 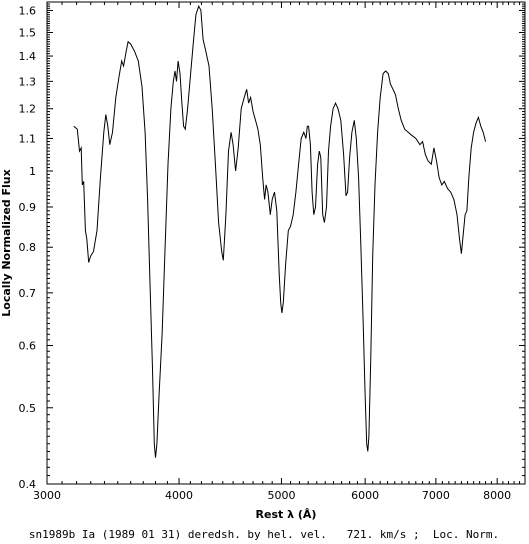 What do you see at coordinates (28, 32) in the screenshot?
I see `y-tick-label: 1.5` at bounding box center [28, 32].